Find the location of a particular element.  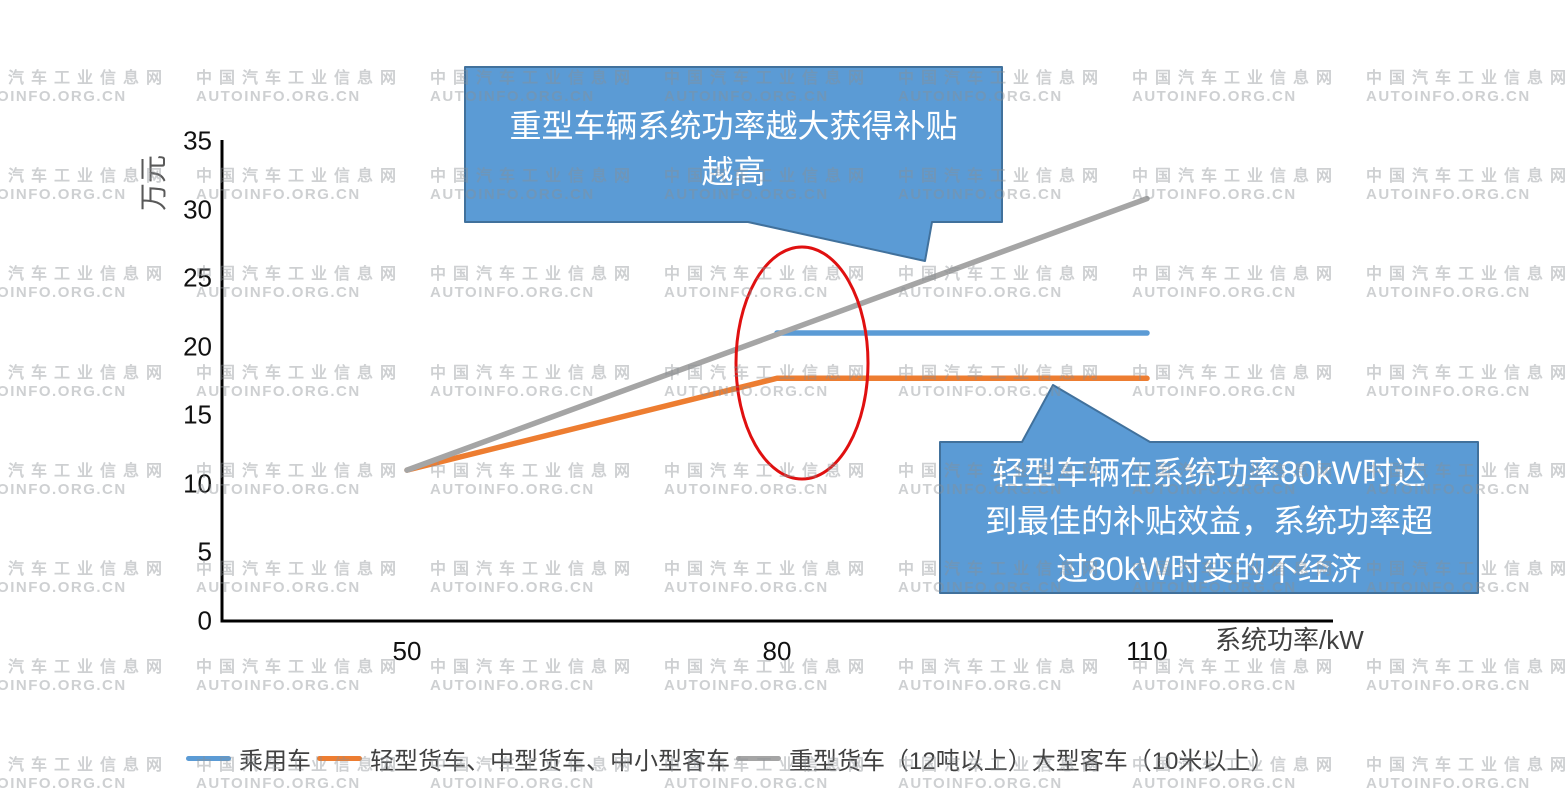

legend-label: 轻型货车、中型货车、中小型客车 is located at coordinates (550, 761).